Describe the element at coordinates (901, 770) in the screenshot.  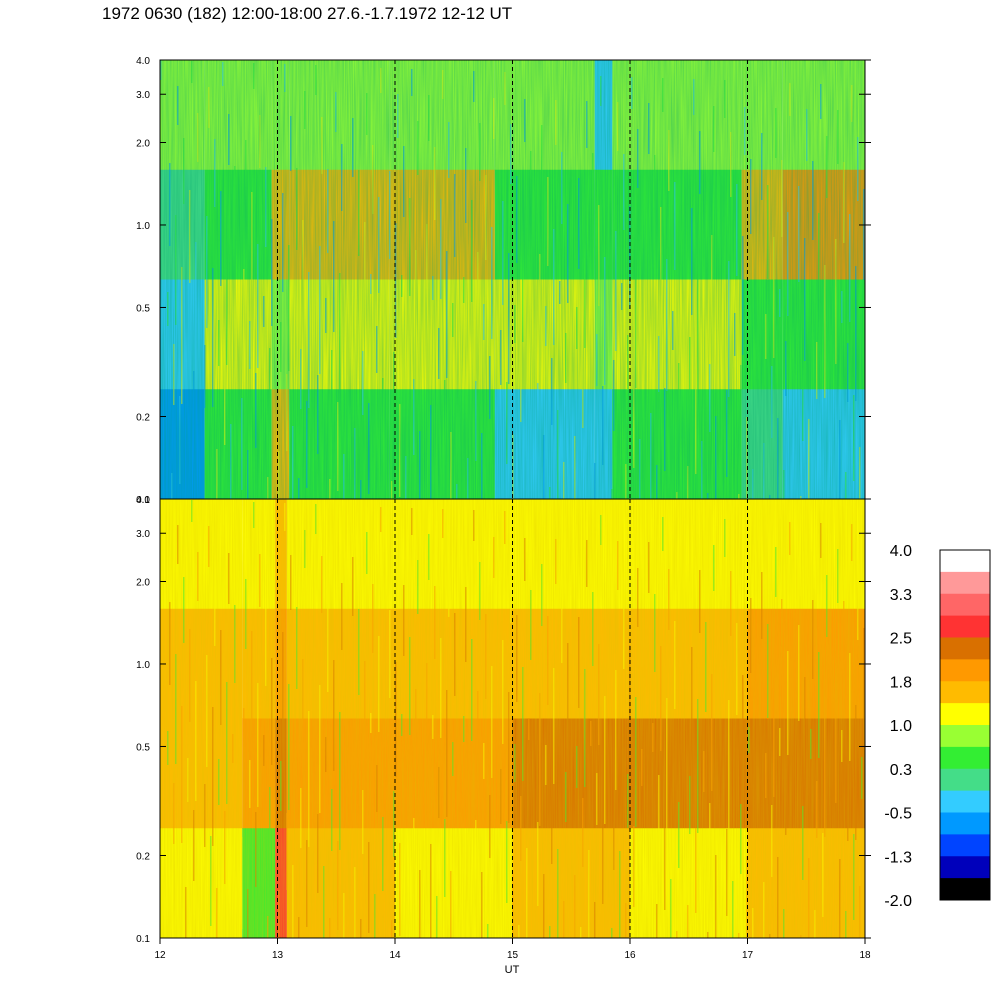
I see `colorbar-label: 0.3` at that location.